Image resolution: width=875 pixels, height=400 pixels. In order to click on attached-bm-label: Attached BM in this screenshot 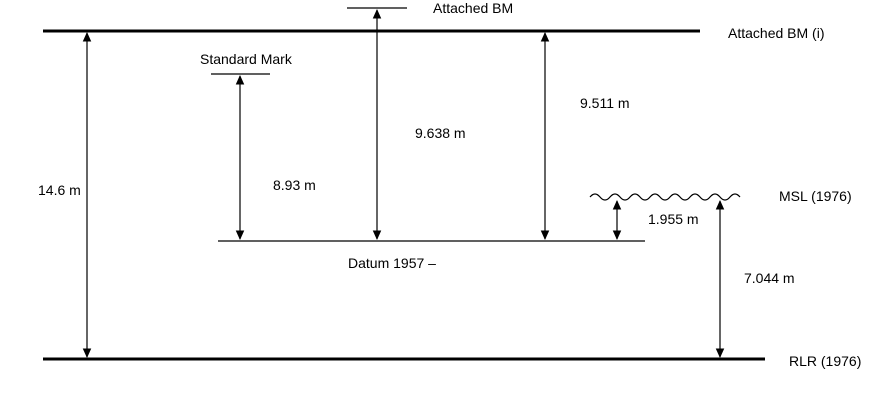, I will do `click(473, 8)`.